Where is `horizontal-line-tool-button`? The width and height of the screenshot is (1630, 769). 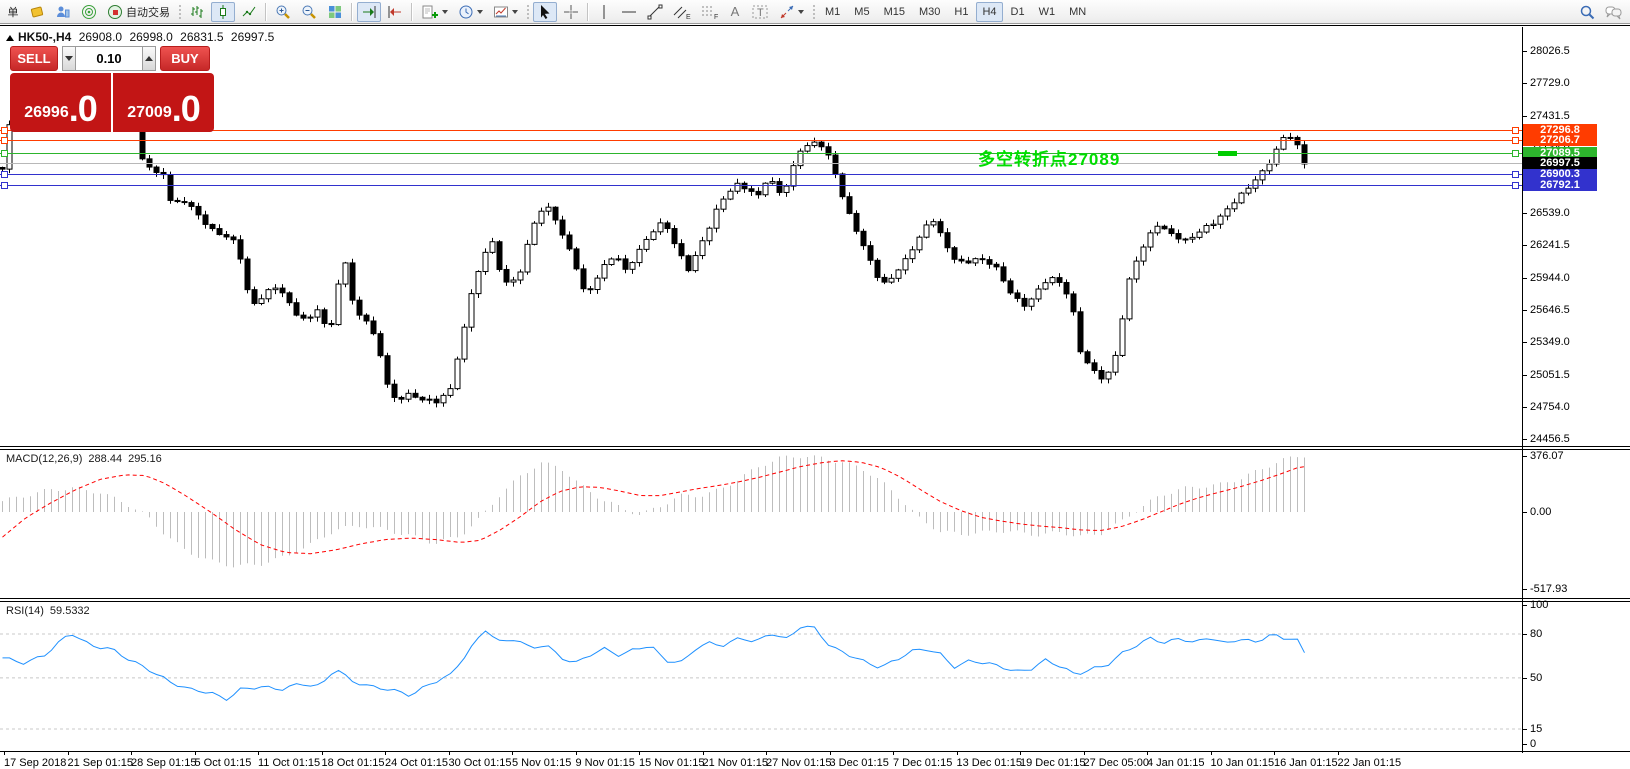
horizontal-line-tool-button is located at coordinates (629, 12).